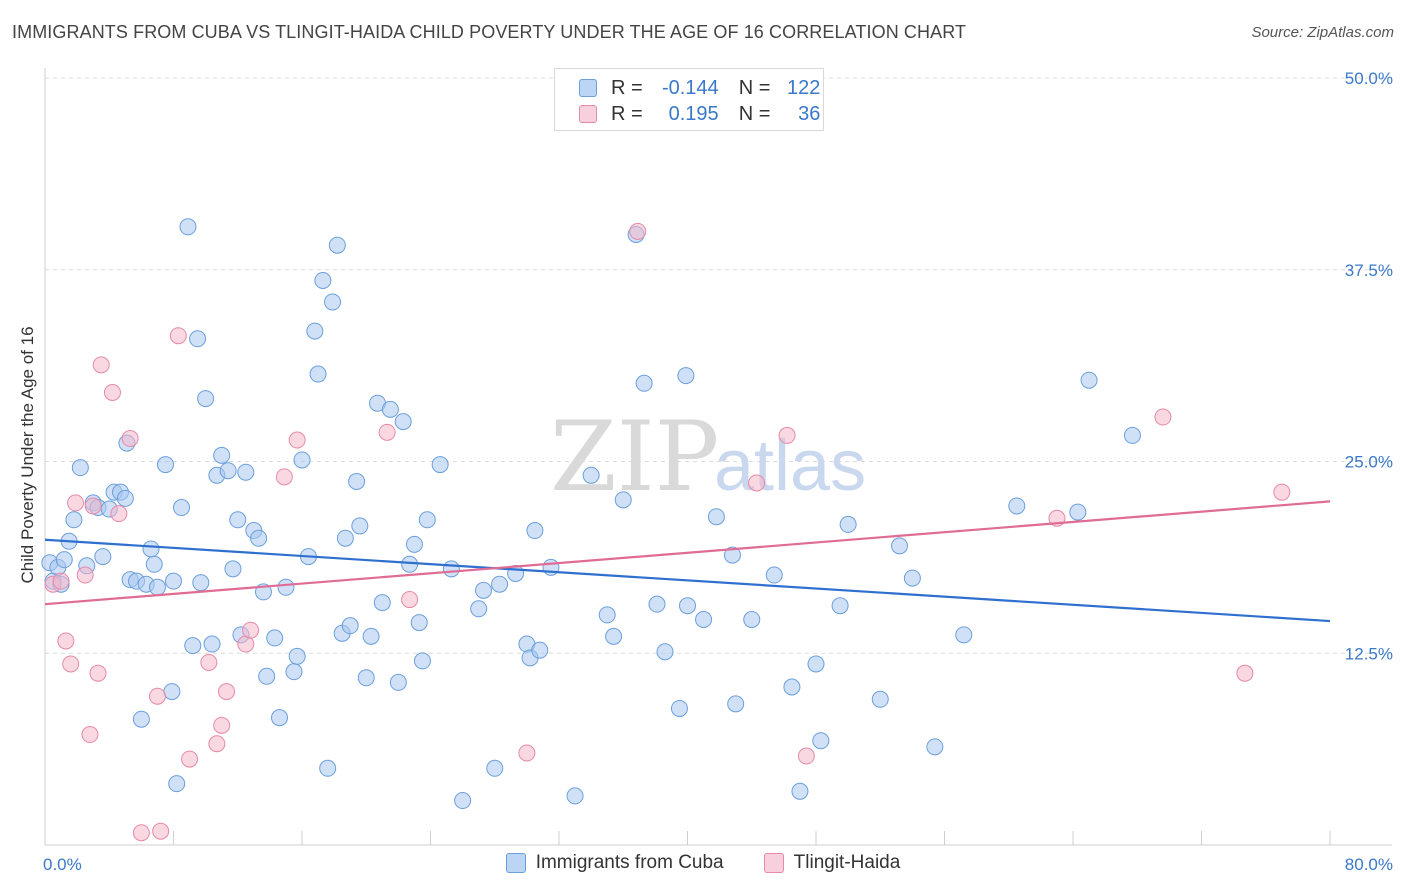 Image resolution: width=1406 pixels, height=892 pixels. I want to click on legend-item-cuba: Immigrants from Cuba, so click(614, 863).